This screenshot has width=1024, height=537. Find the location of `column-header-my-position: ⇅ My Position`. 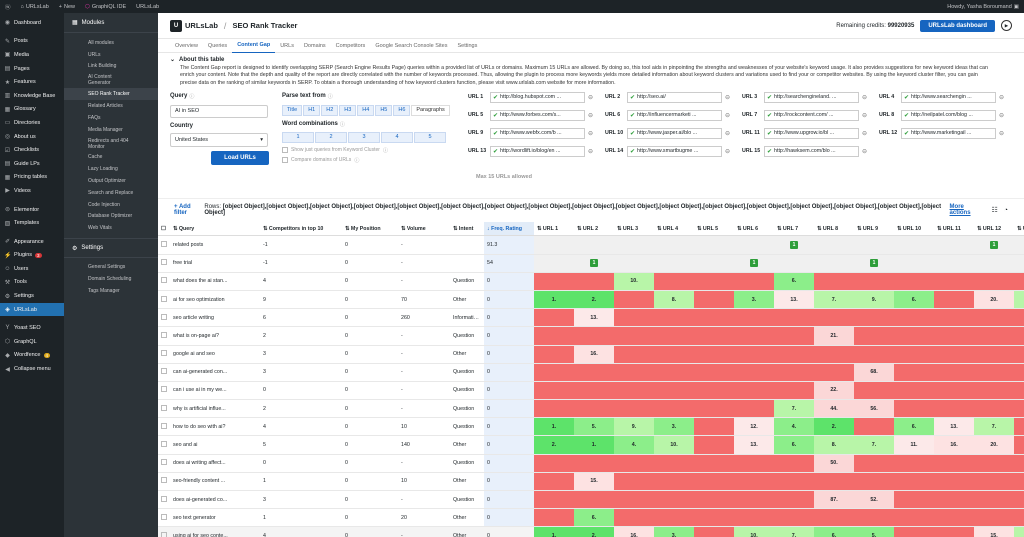

column-header-my-position: ⇅ My Position is located at coordinates (370, 229).